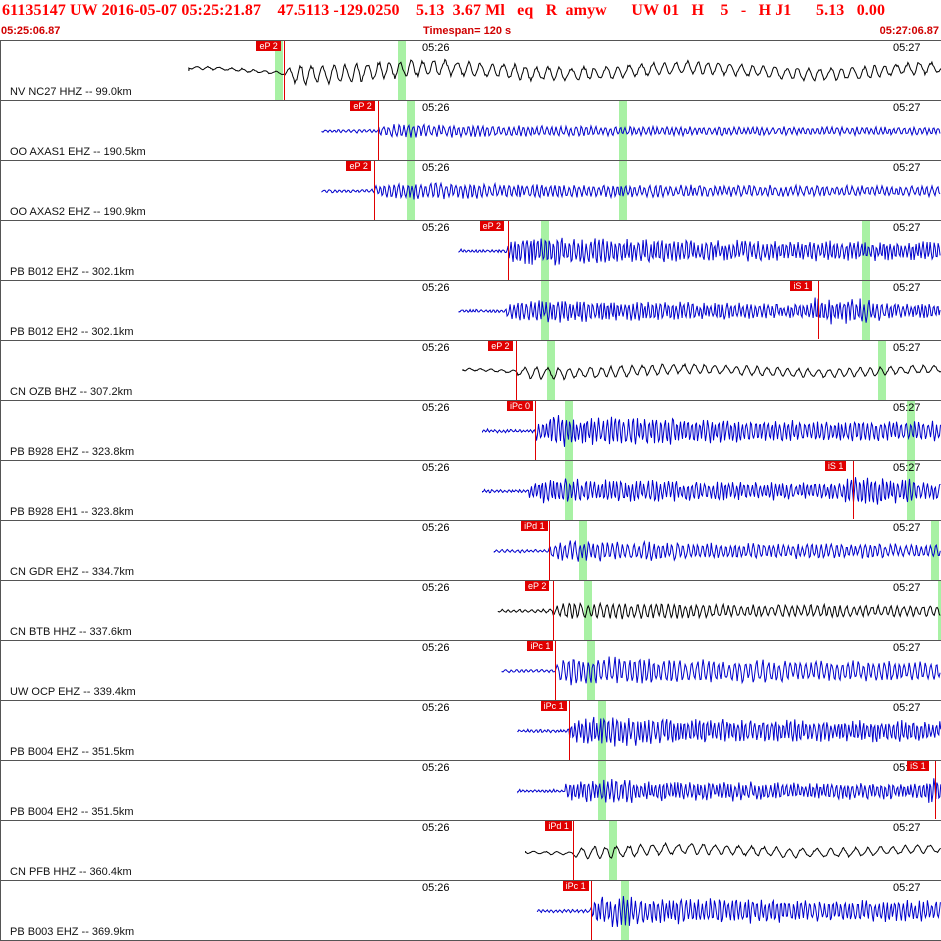 The width and height of the screenshot is (941, 941). I want to click on station-label: PB B003 EHZ -- 369.9km, so click(72, 932).